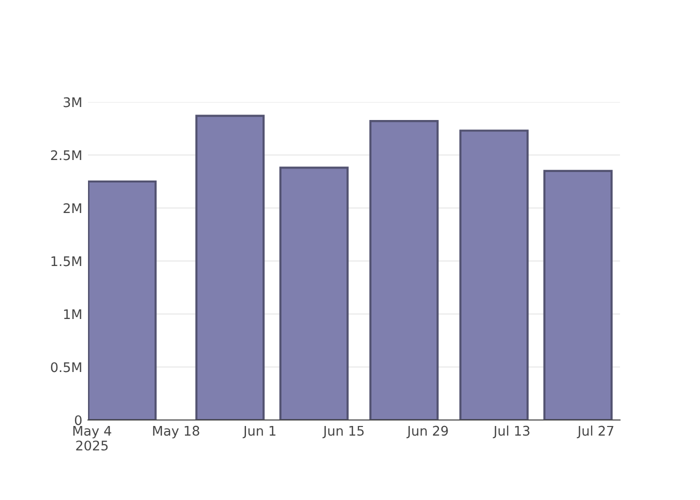 This screenshot has width=700, height=500. What do you see at coordinates (427, 432) in the screenshot?
I see `x-tick-label: Jun 29` at bounding box center [427, 432].